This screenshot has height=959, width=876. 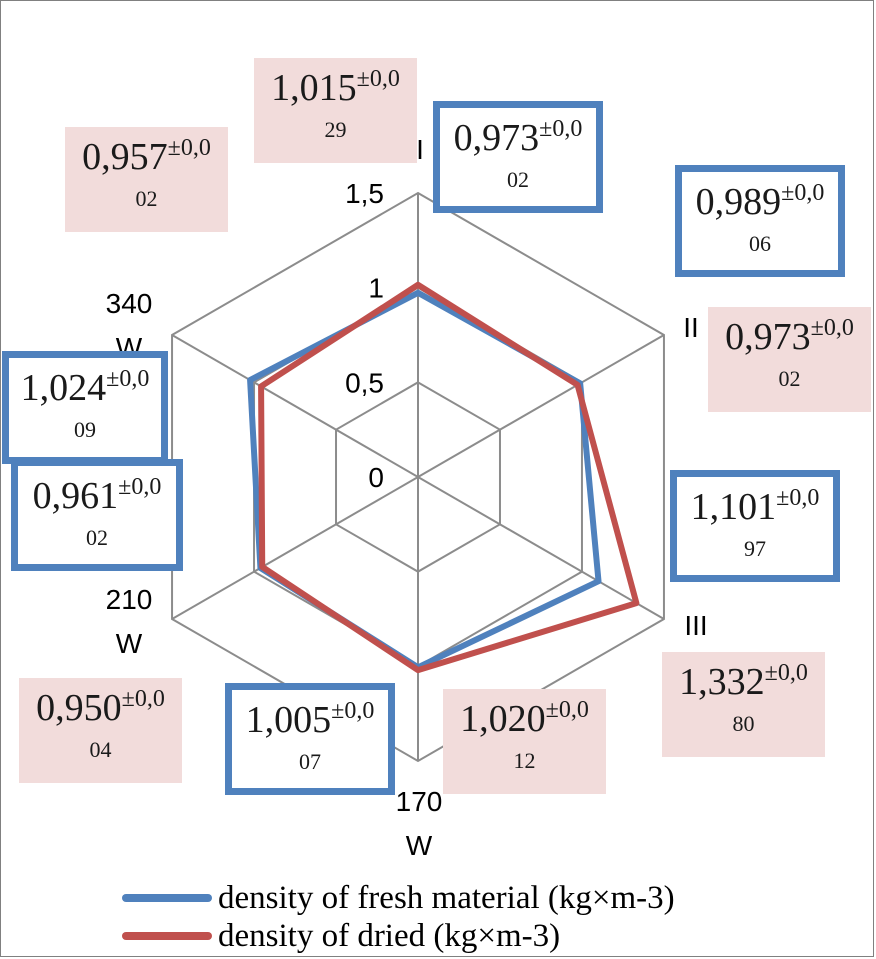 I want to click on legend-item-dried: density of dried (kg×m-3), so click(x=341, y=936).